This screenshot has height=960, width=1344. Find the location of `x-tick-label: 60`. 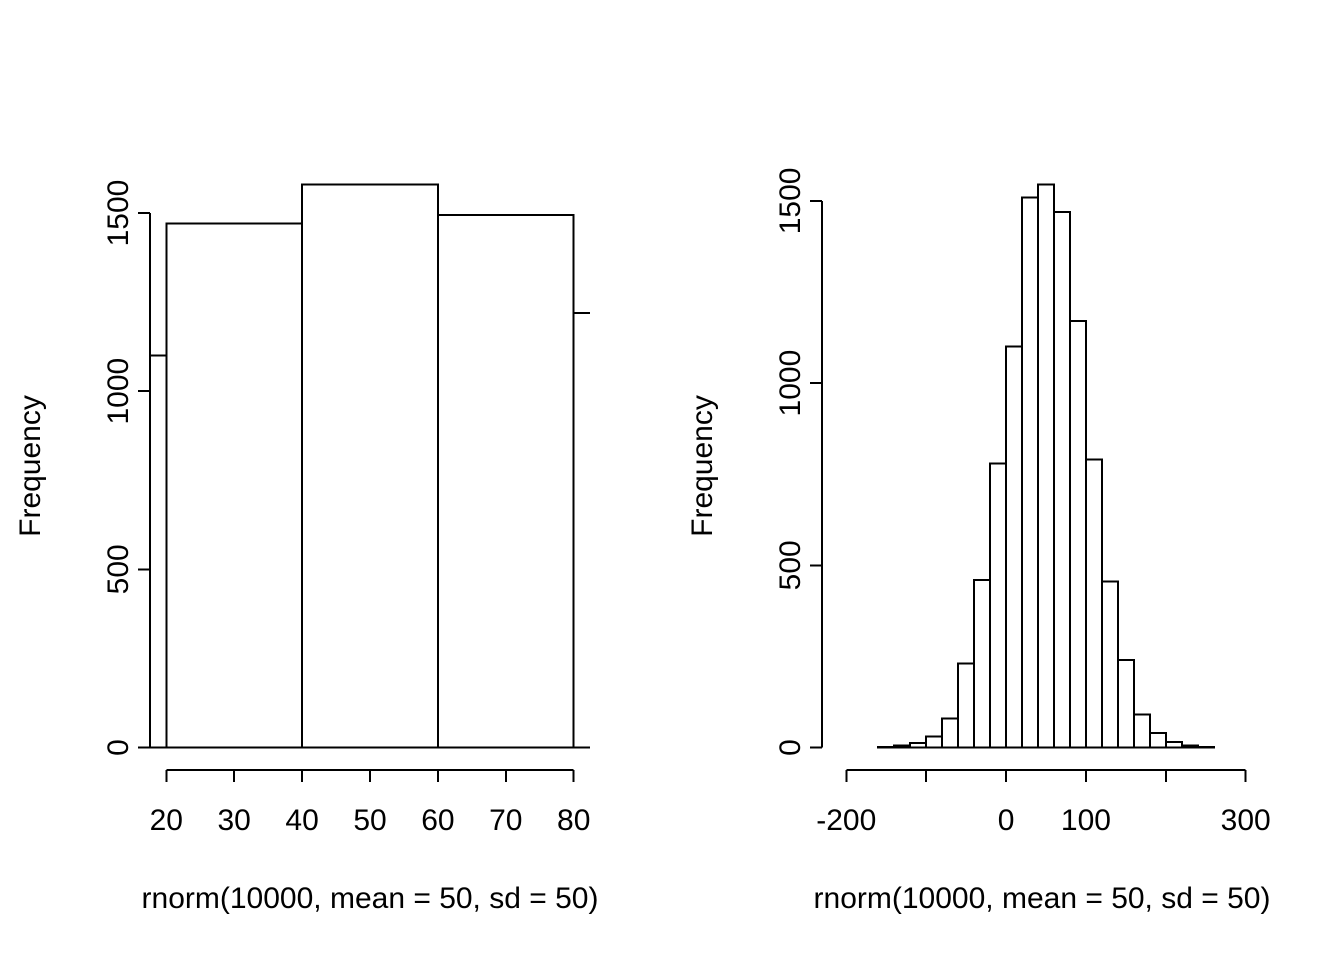

x-tick-label: 60 is located at coordinates (437, 820).